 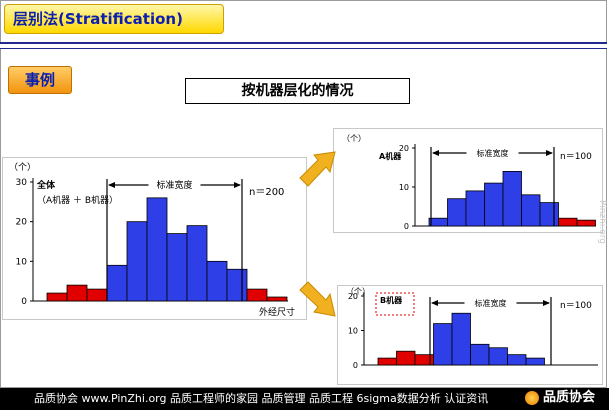 What do you see at coordinates (303, 43) in the screenshot?
I see `header-rule` at bounding box center [303, 43].